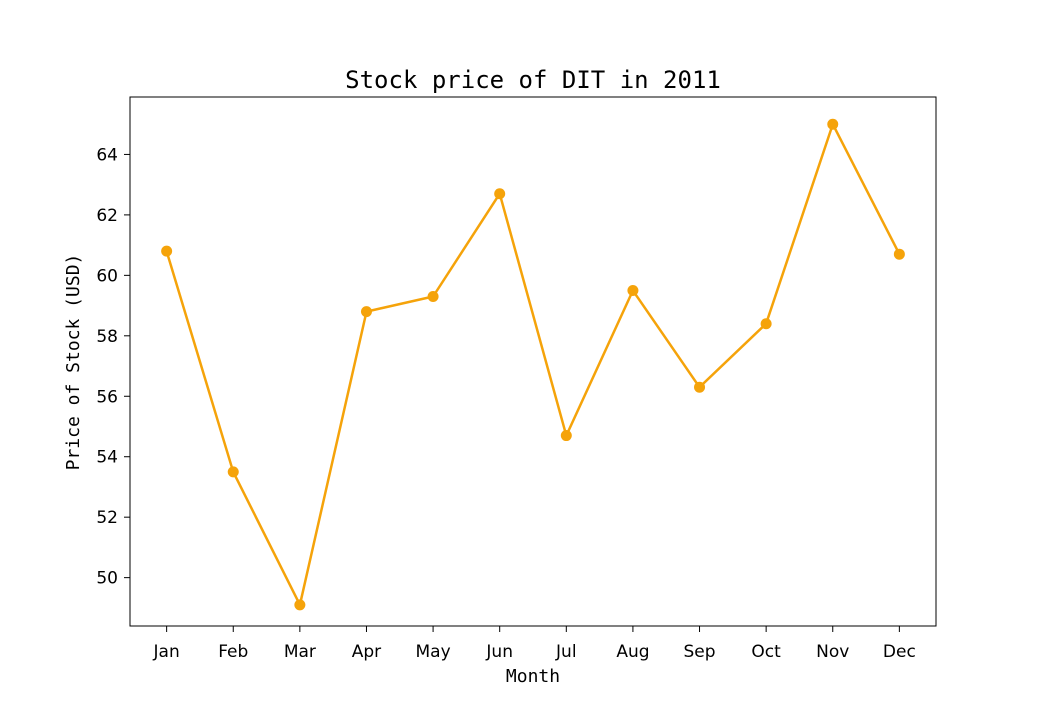 The width and height of the screenshot is (1040, 715). Describe the element at coordinates (533, 80) in the screenshot. I see `chart-title: Stock price of DIT in 2011` at that location.